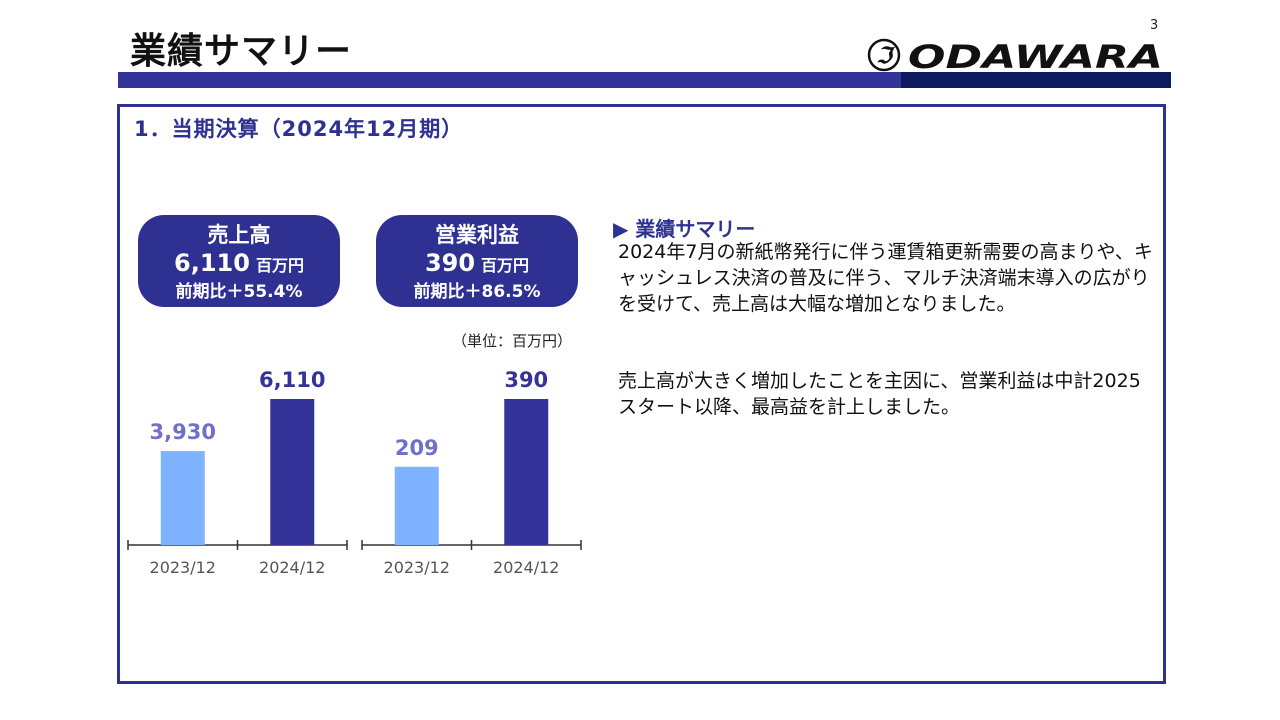 This screenshot has width=1280, height=720. I want to click on kpi-growth: 前期比＋55.4%, so click(239, 292).